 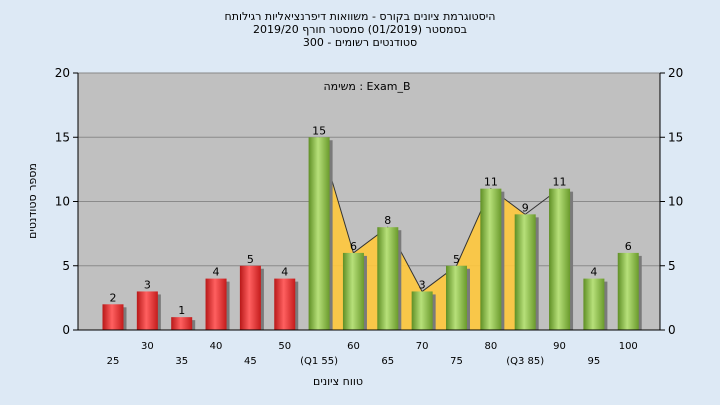 I want to click on x-tick-label: (Q3 85), so click(x=525, y=361).